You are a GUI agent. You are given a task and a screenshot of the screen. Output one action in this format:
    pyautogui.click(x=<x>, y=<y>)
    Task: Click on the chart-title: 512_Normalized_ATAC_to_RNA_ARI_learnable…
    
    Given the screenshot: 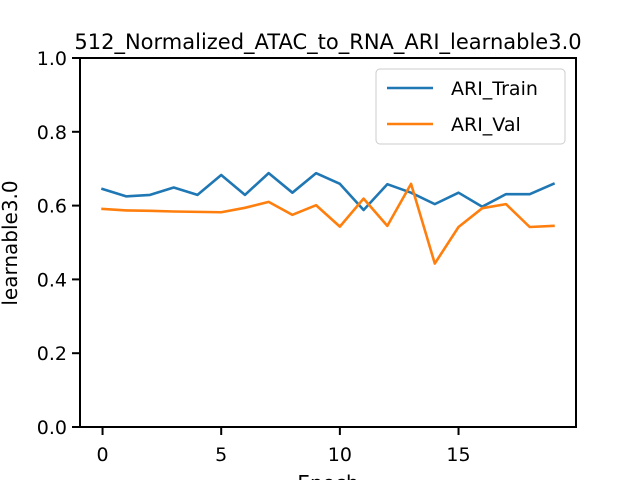 What is the action you would take?
    pyautogui.click(x=327, y=42)
    